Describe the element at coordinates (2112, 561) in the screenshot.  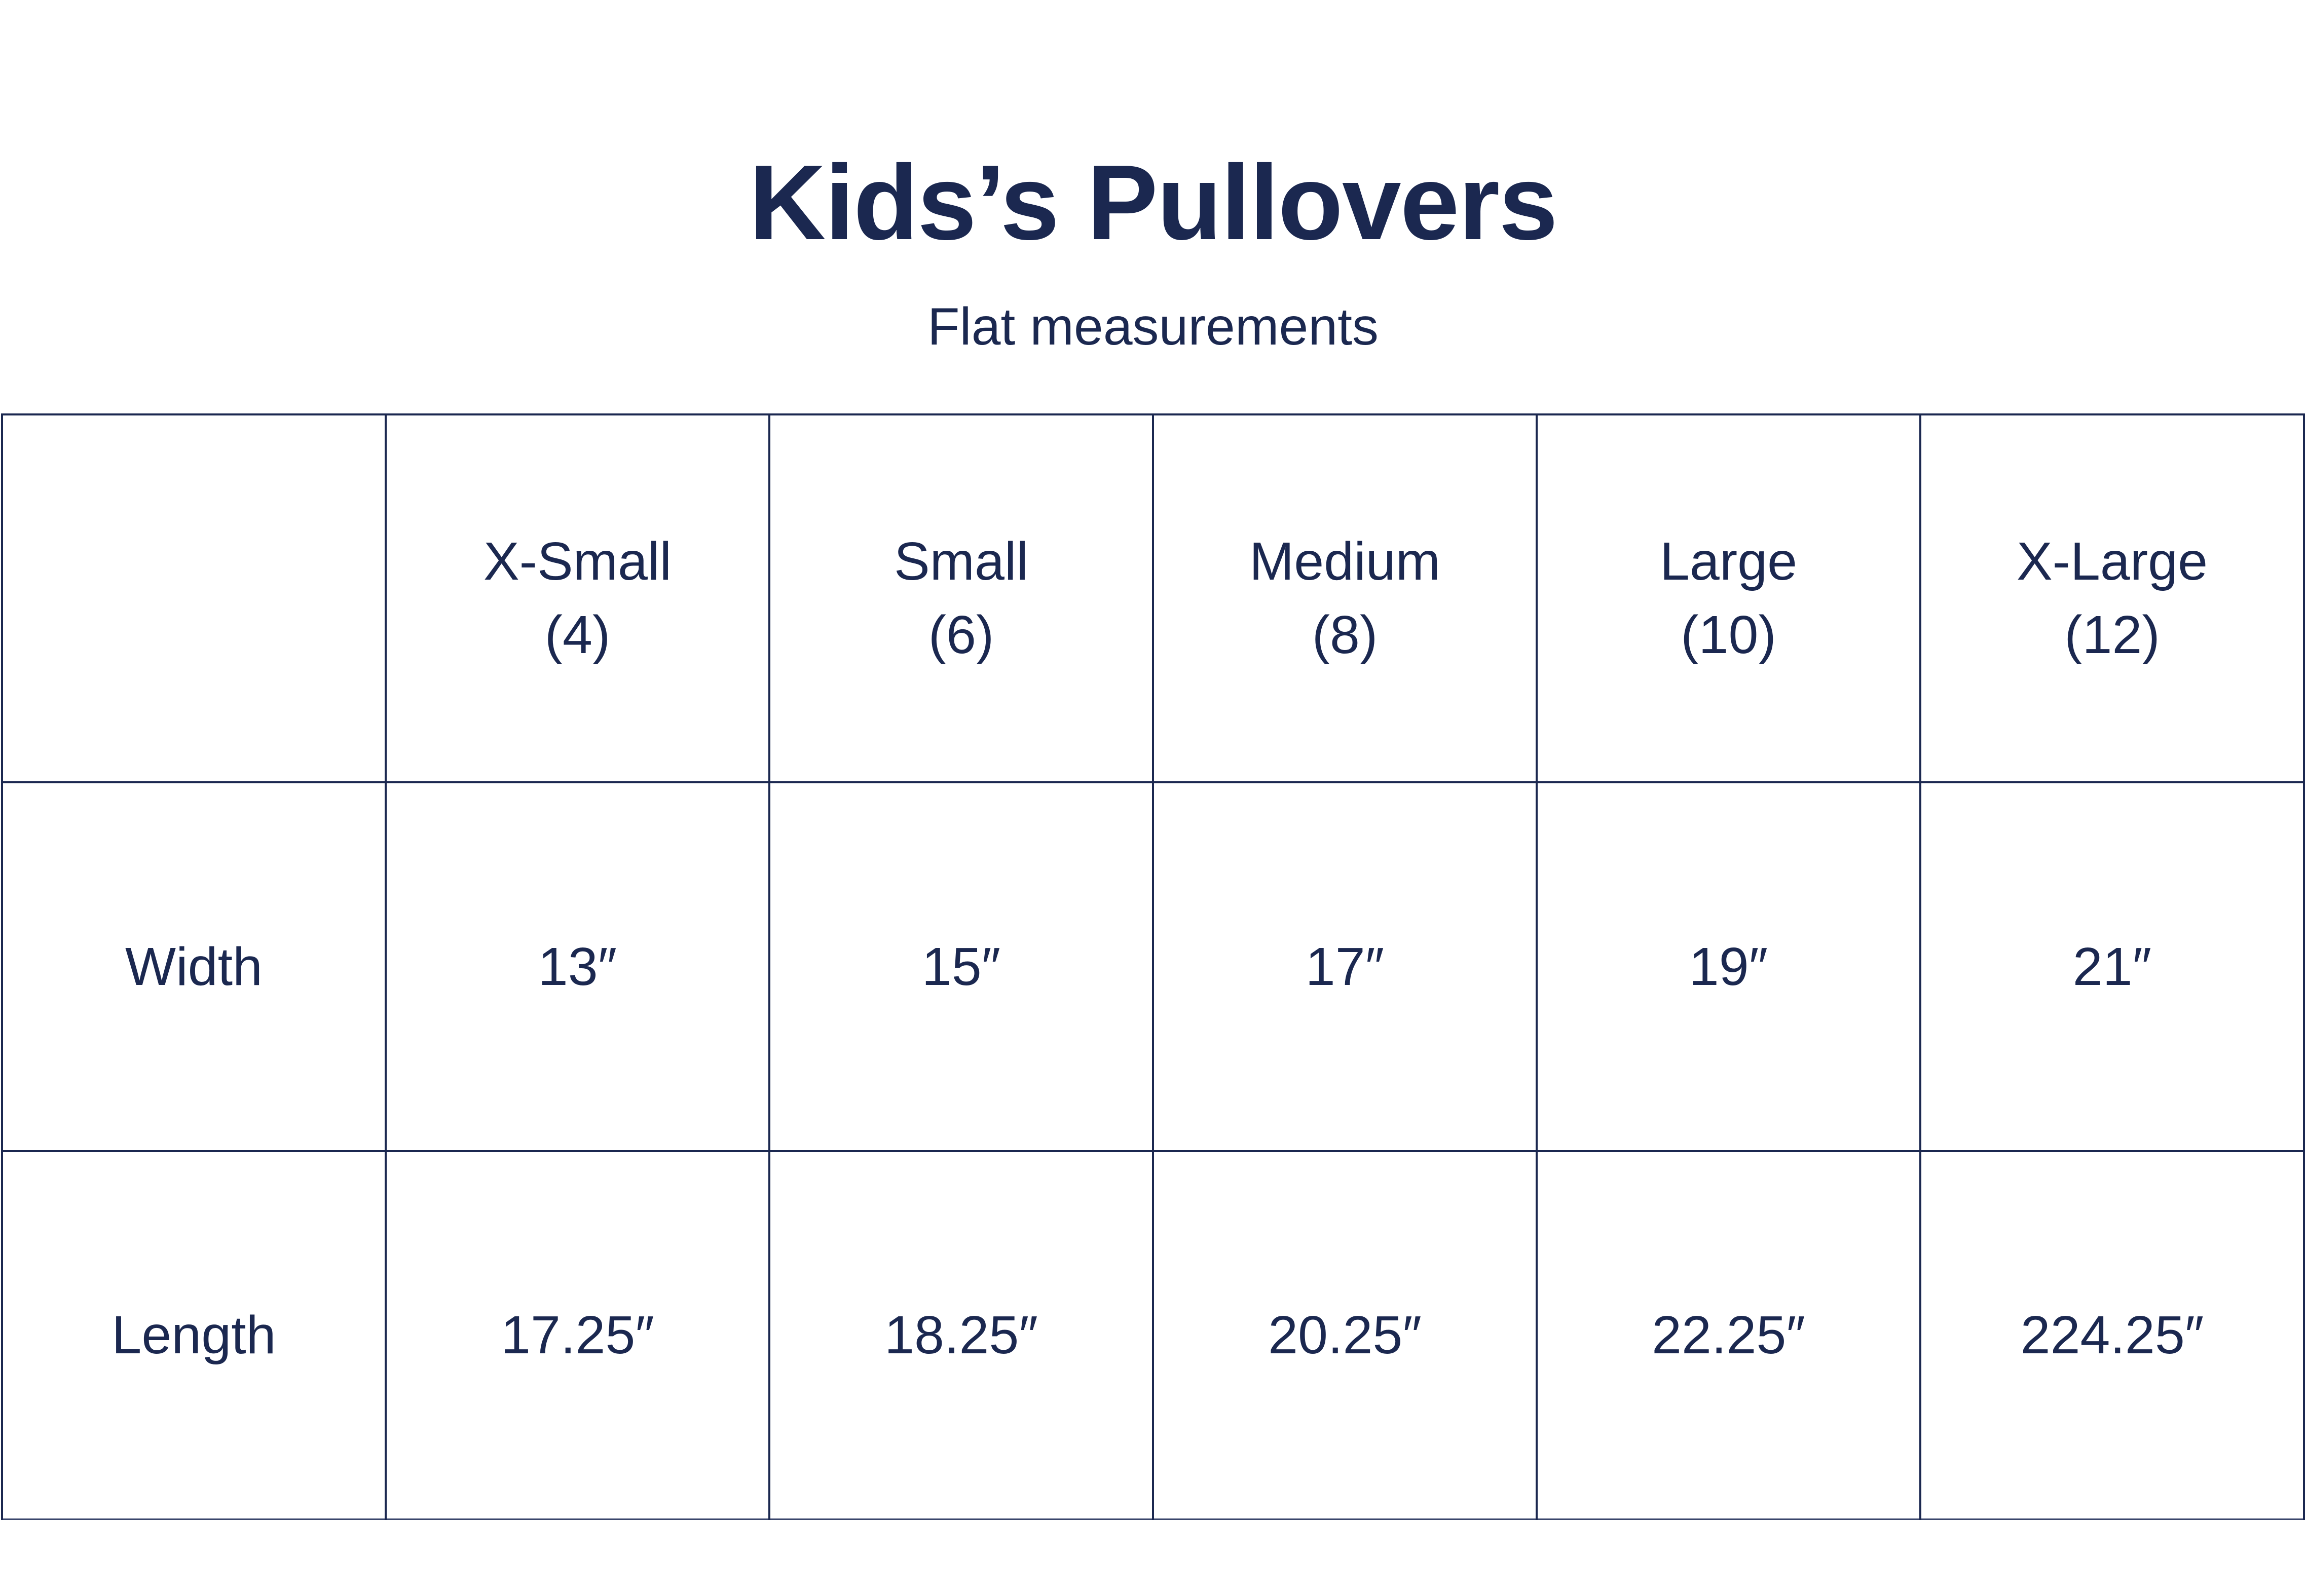
I see `size-label: X-Large` at that location.